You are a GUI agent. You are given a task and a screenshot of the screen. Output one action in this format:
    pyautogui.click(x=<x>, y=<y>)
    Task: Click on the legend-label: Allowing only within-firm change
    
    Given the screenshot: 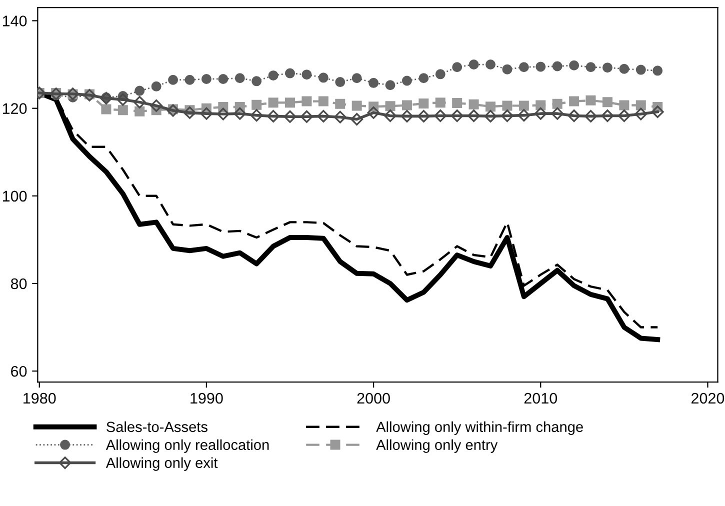 What is the action you would take?
    pyautogui.click(x=479, y=428)
    